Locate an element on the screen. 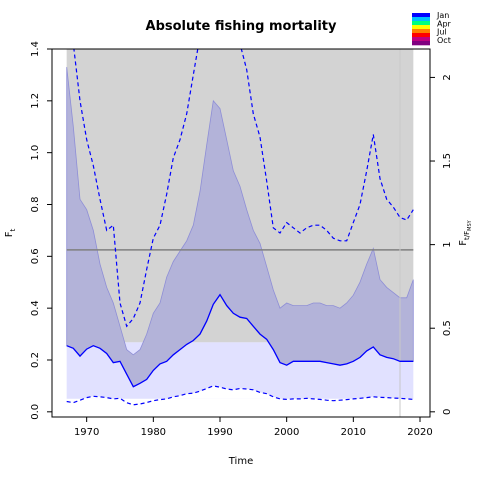 This screenshot has height=480, width=480. y-tick-label: 0.0 is located at coordinates (35, 412).